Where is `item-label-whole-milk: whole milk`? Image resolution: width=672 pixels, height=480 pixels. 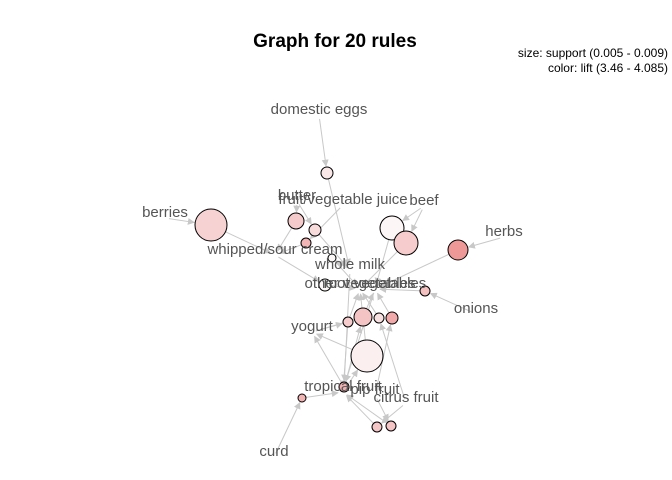 item-label-whole-milk: whole milk is located at coordinates (350, 264).